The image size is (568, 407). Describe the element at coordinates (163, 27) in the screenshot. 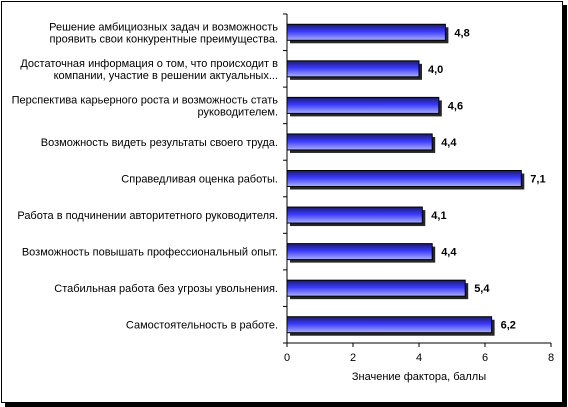

I see `category-label: Решение амбициозных задач и возможность` at that location.